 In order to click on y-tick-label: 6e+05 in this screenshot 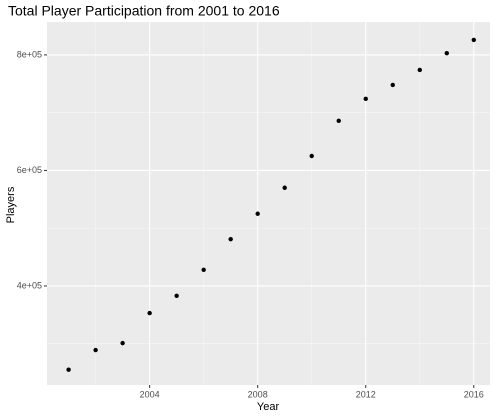, I will do `click(29, 170)`.